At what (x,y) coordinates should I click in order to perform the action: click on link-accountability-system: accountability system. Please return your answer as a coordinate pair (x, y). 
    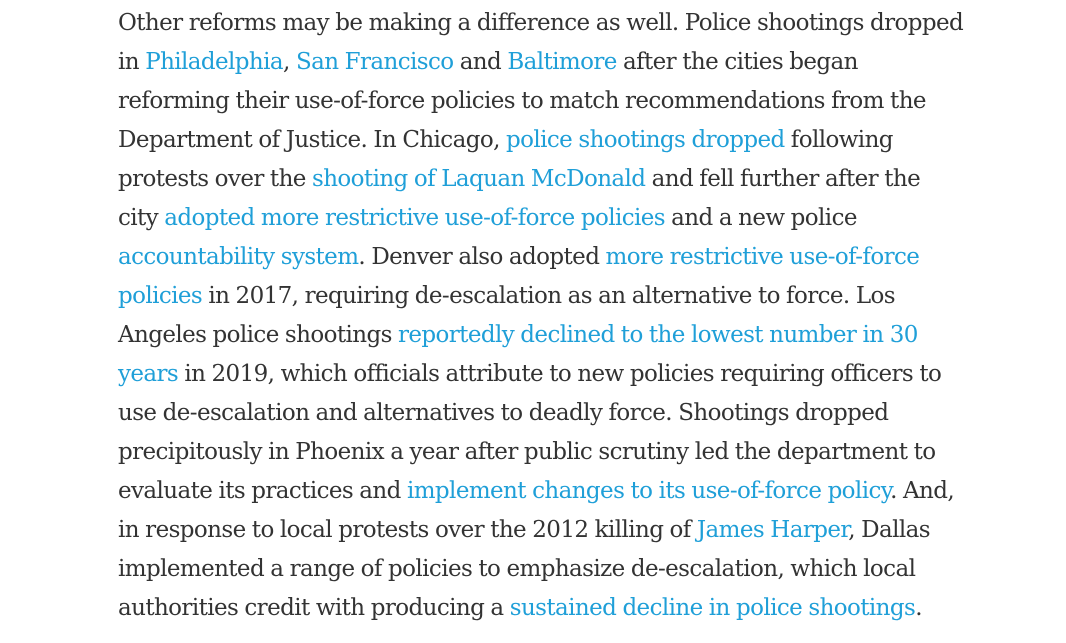
    Looking at the image, I should click on (238, 257).